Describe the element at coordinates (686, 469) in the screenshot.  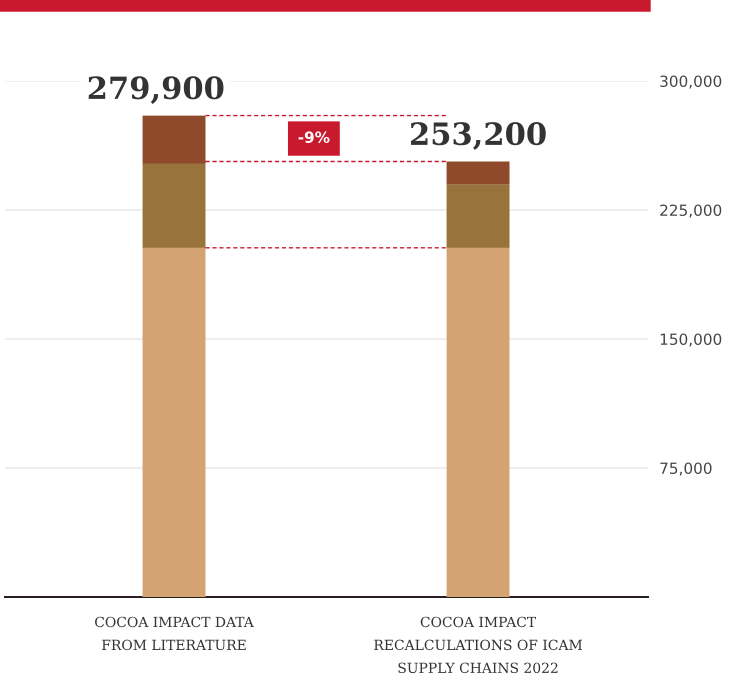
I see `y-tick-label: 75,000` at that location.